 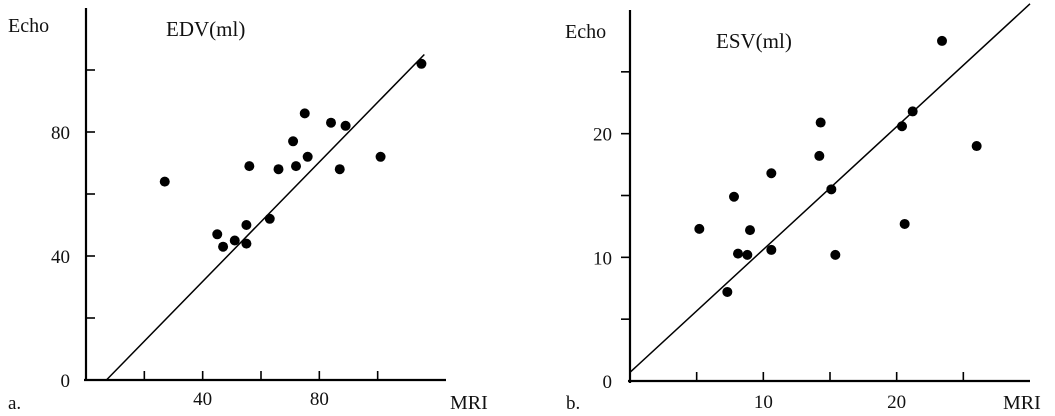 What do you see at coordinates (602, 135) in the screenshot?
I see `chart-b-ytick-label: 20` at bounding box center [602, 135].